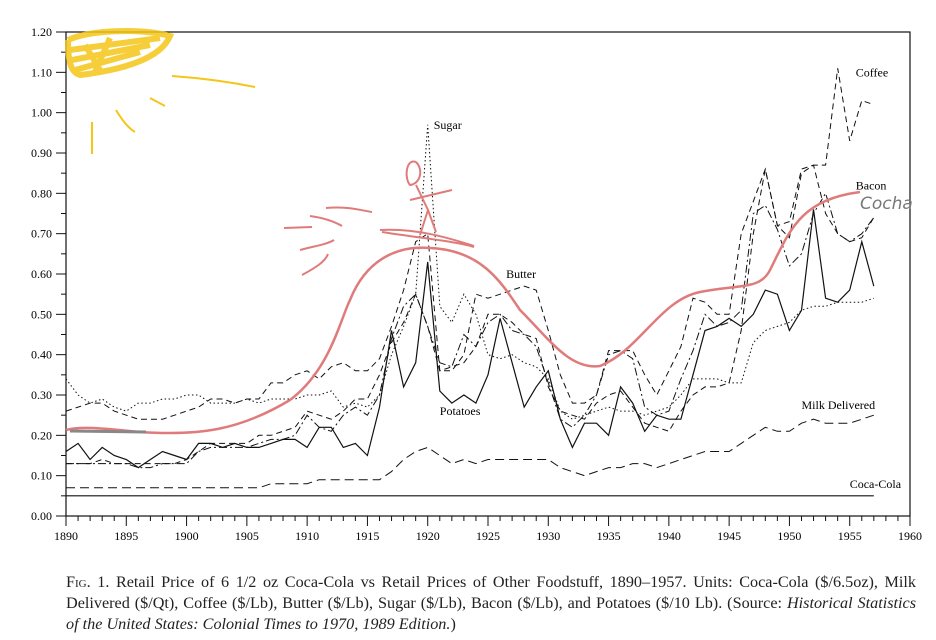  I want to click on x-tick-label: 1915, so click(367, 536).